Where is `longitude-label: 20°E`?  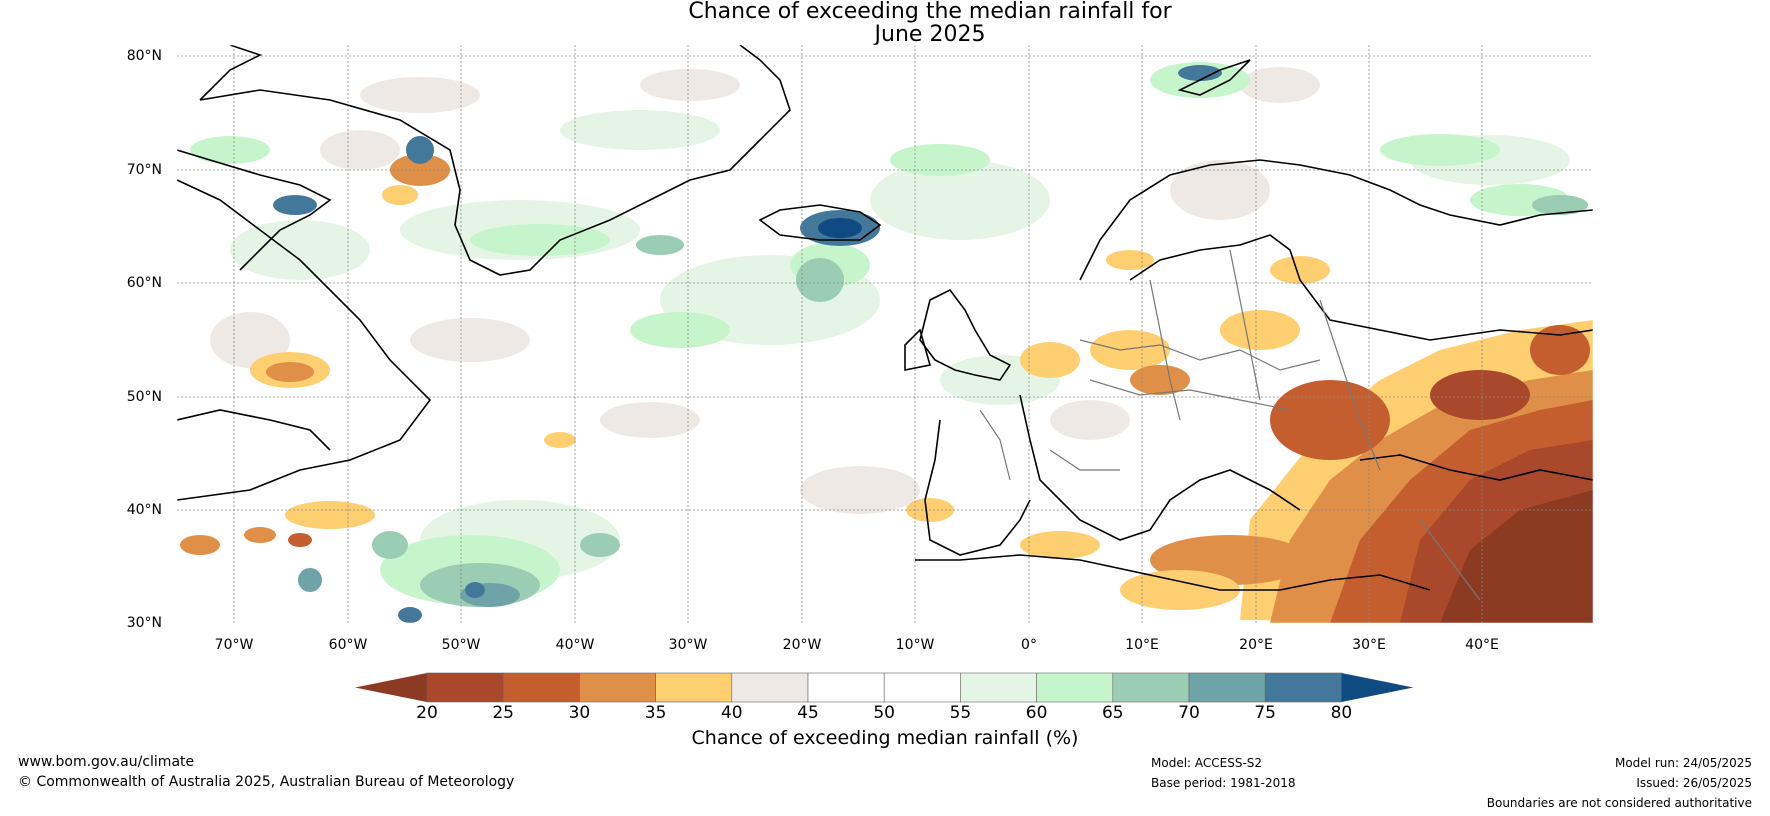
longitude-label: 20°E is located at coordinates (1256, 645).